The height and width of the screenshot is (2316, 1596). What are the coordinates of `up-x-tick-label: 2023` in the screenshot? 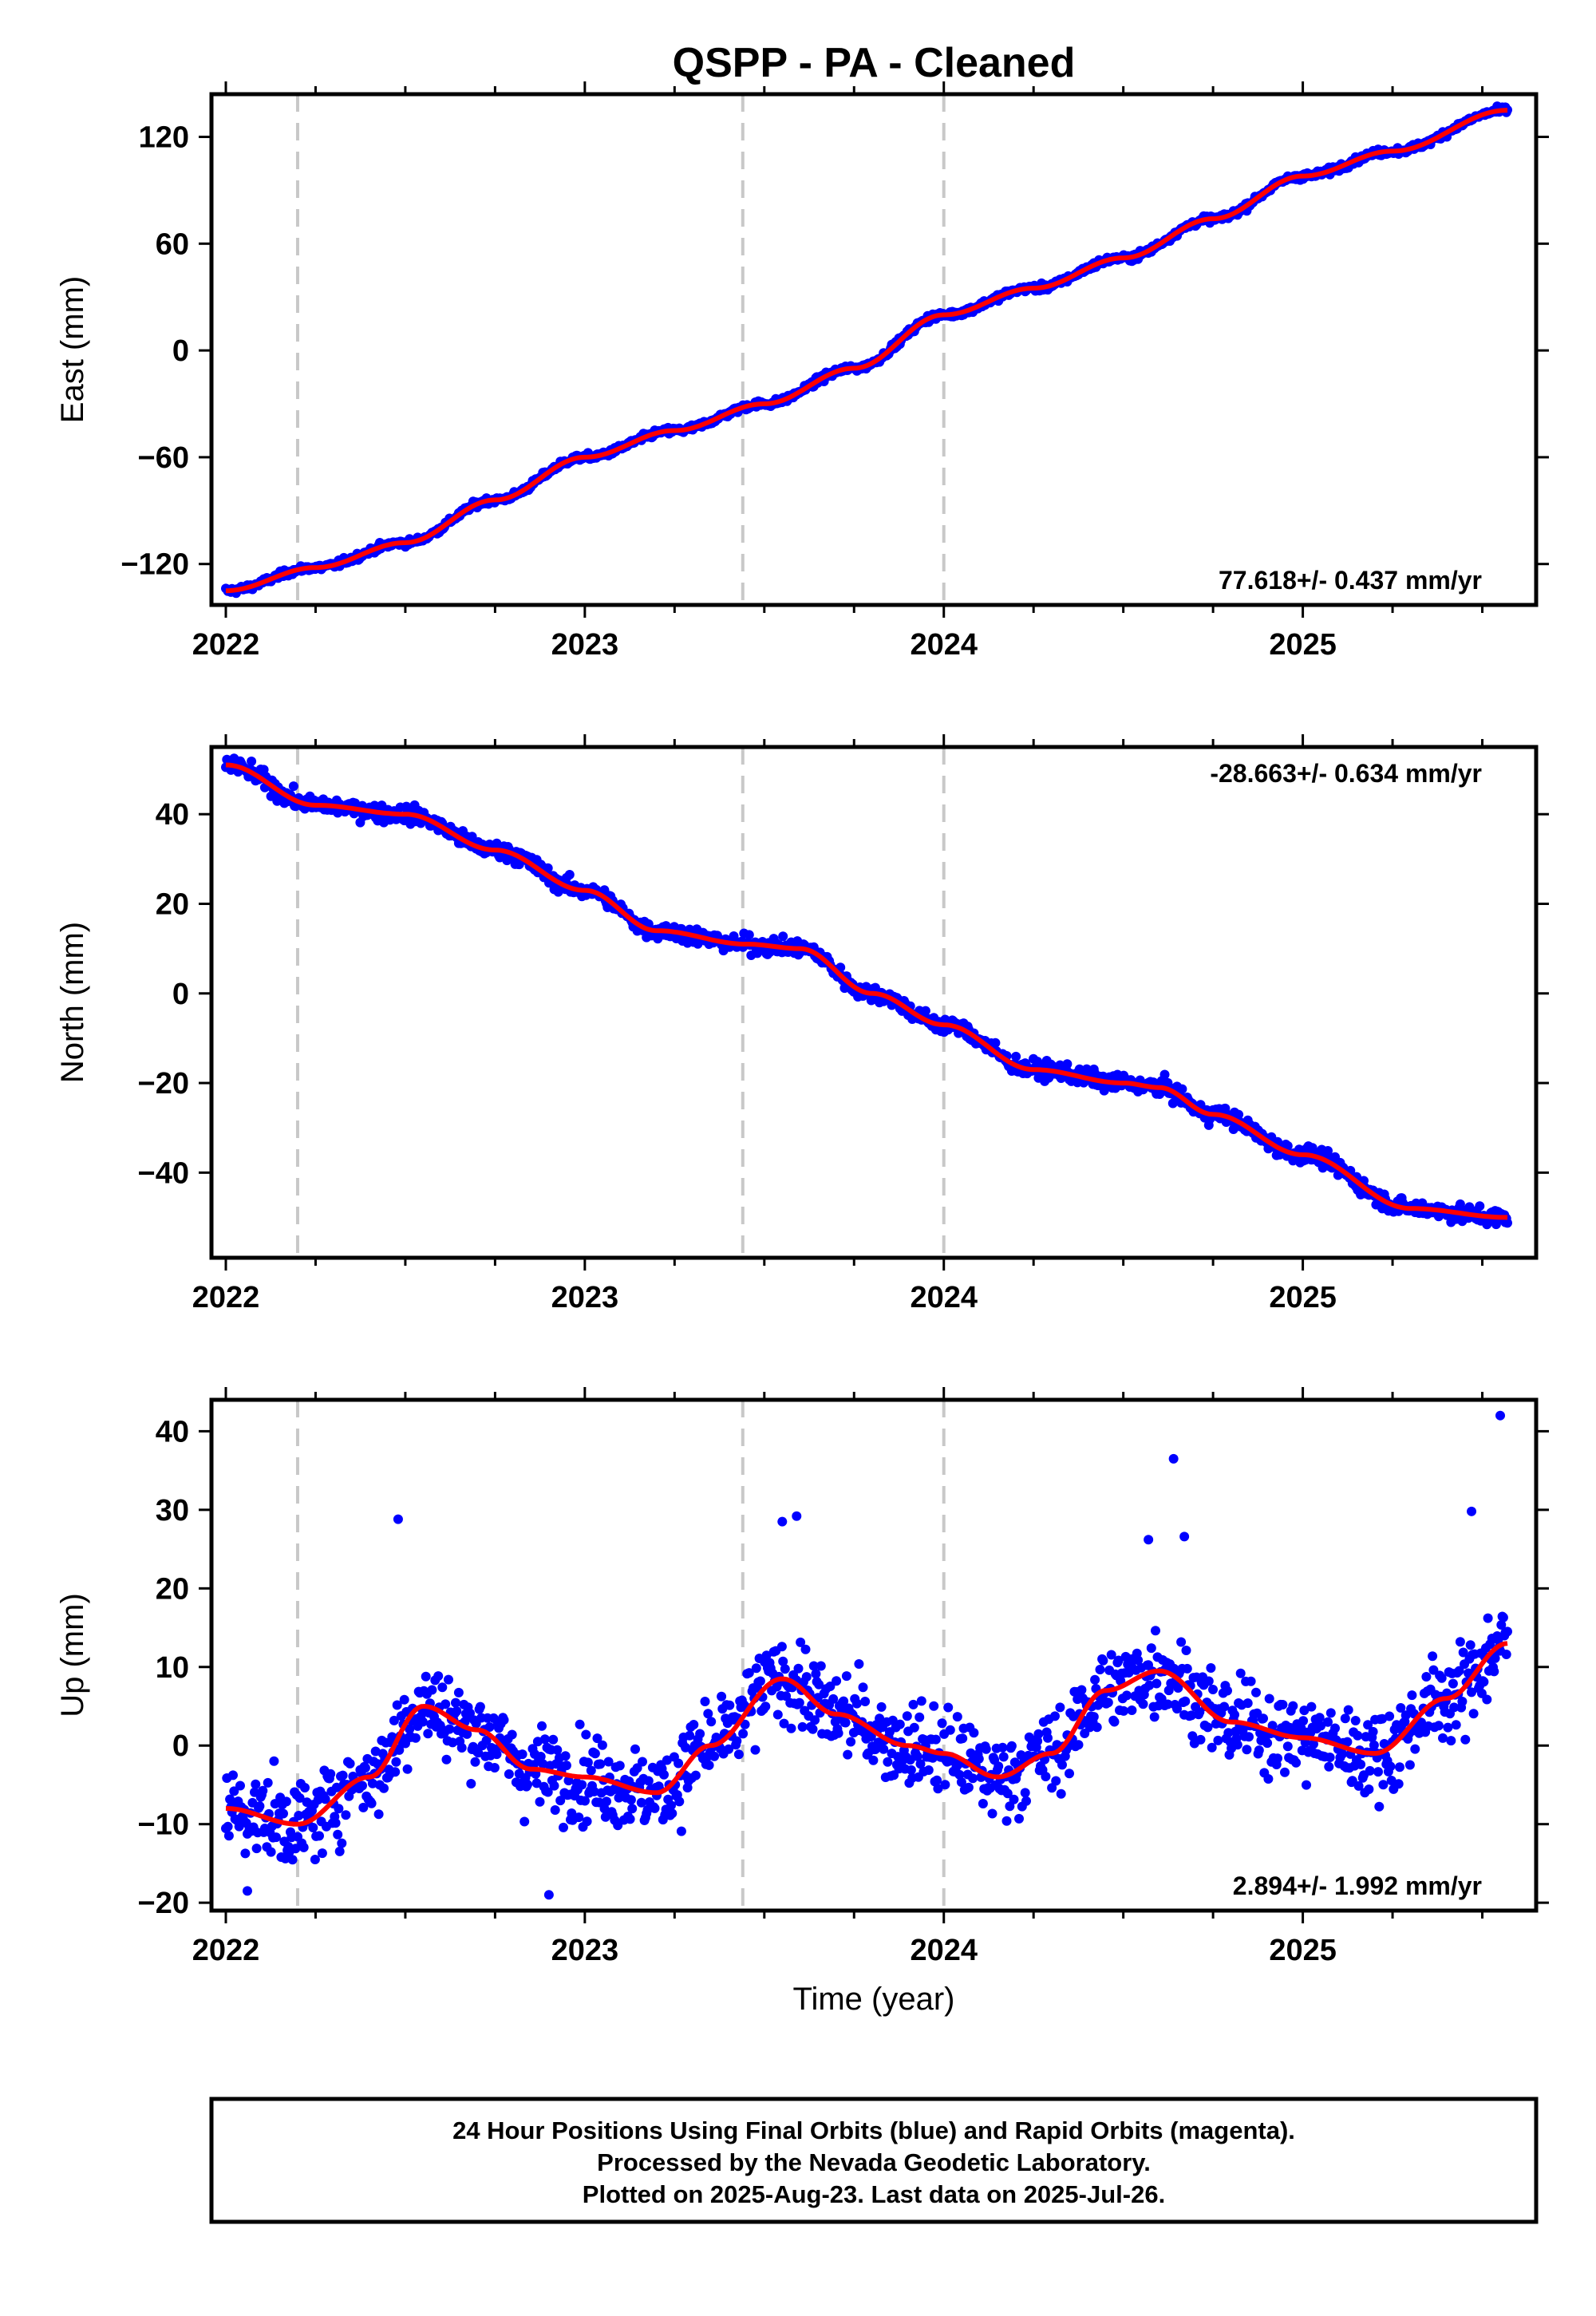 It's located at (585, 1950).